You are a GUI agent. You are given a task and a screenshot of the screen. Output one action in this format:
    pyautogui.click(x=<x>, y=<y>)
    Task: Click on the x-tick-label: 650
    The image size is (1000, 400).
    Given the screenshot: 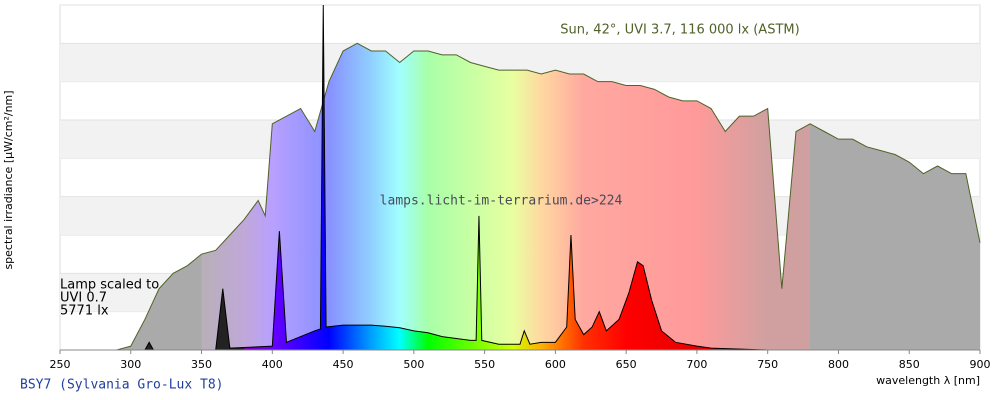 What is the action you would take?
    pyautogui.click(x=626, y=364)
    